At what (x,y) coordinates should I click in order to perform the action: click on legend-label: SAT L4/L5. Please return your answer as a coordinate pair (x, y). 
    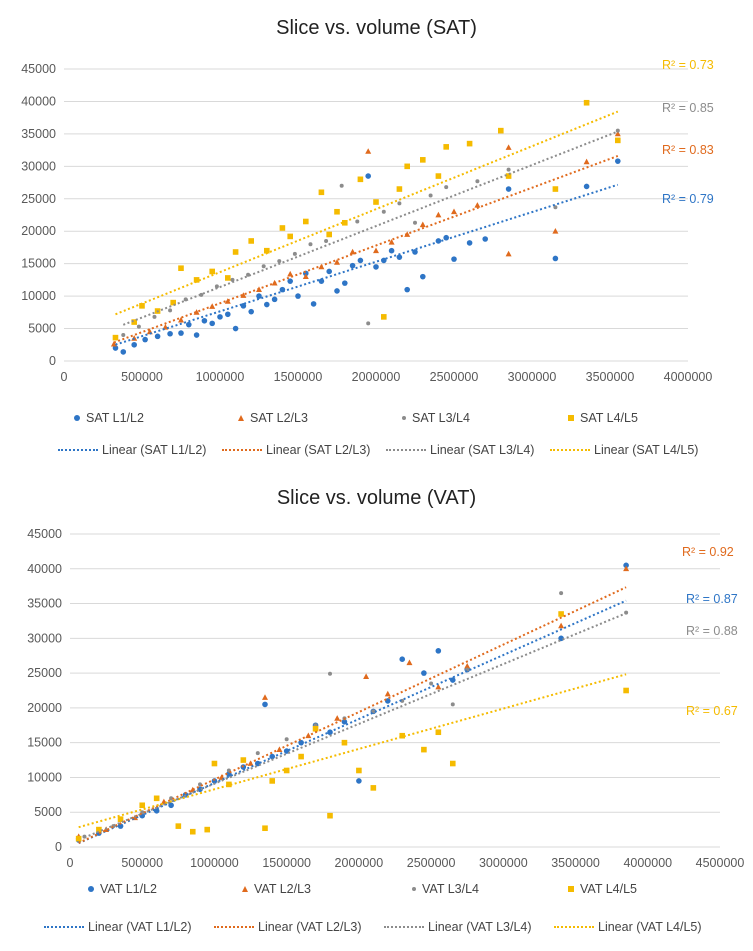
    Looking at the image, I should click on (609, 418).